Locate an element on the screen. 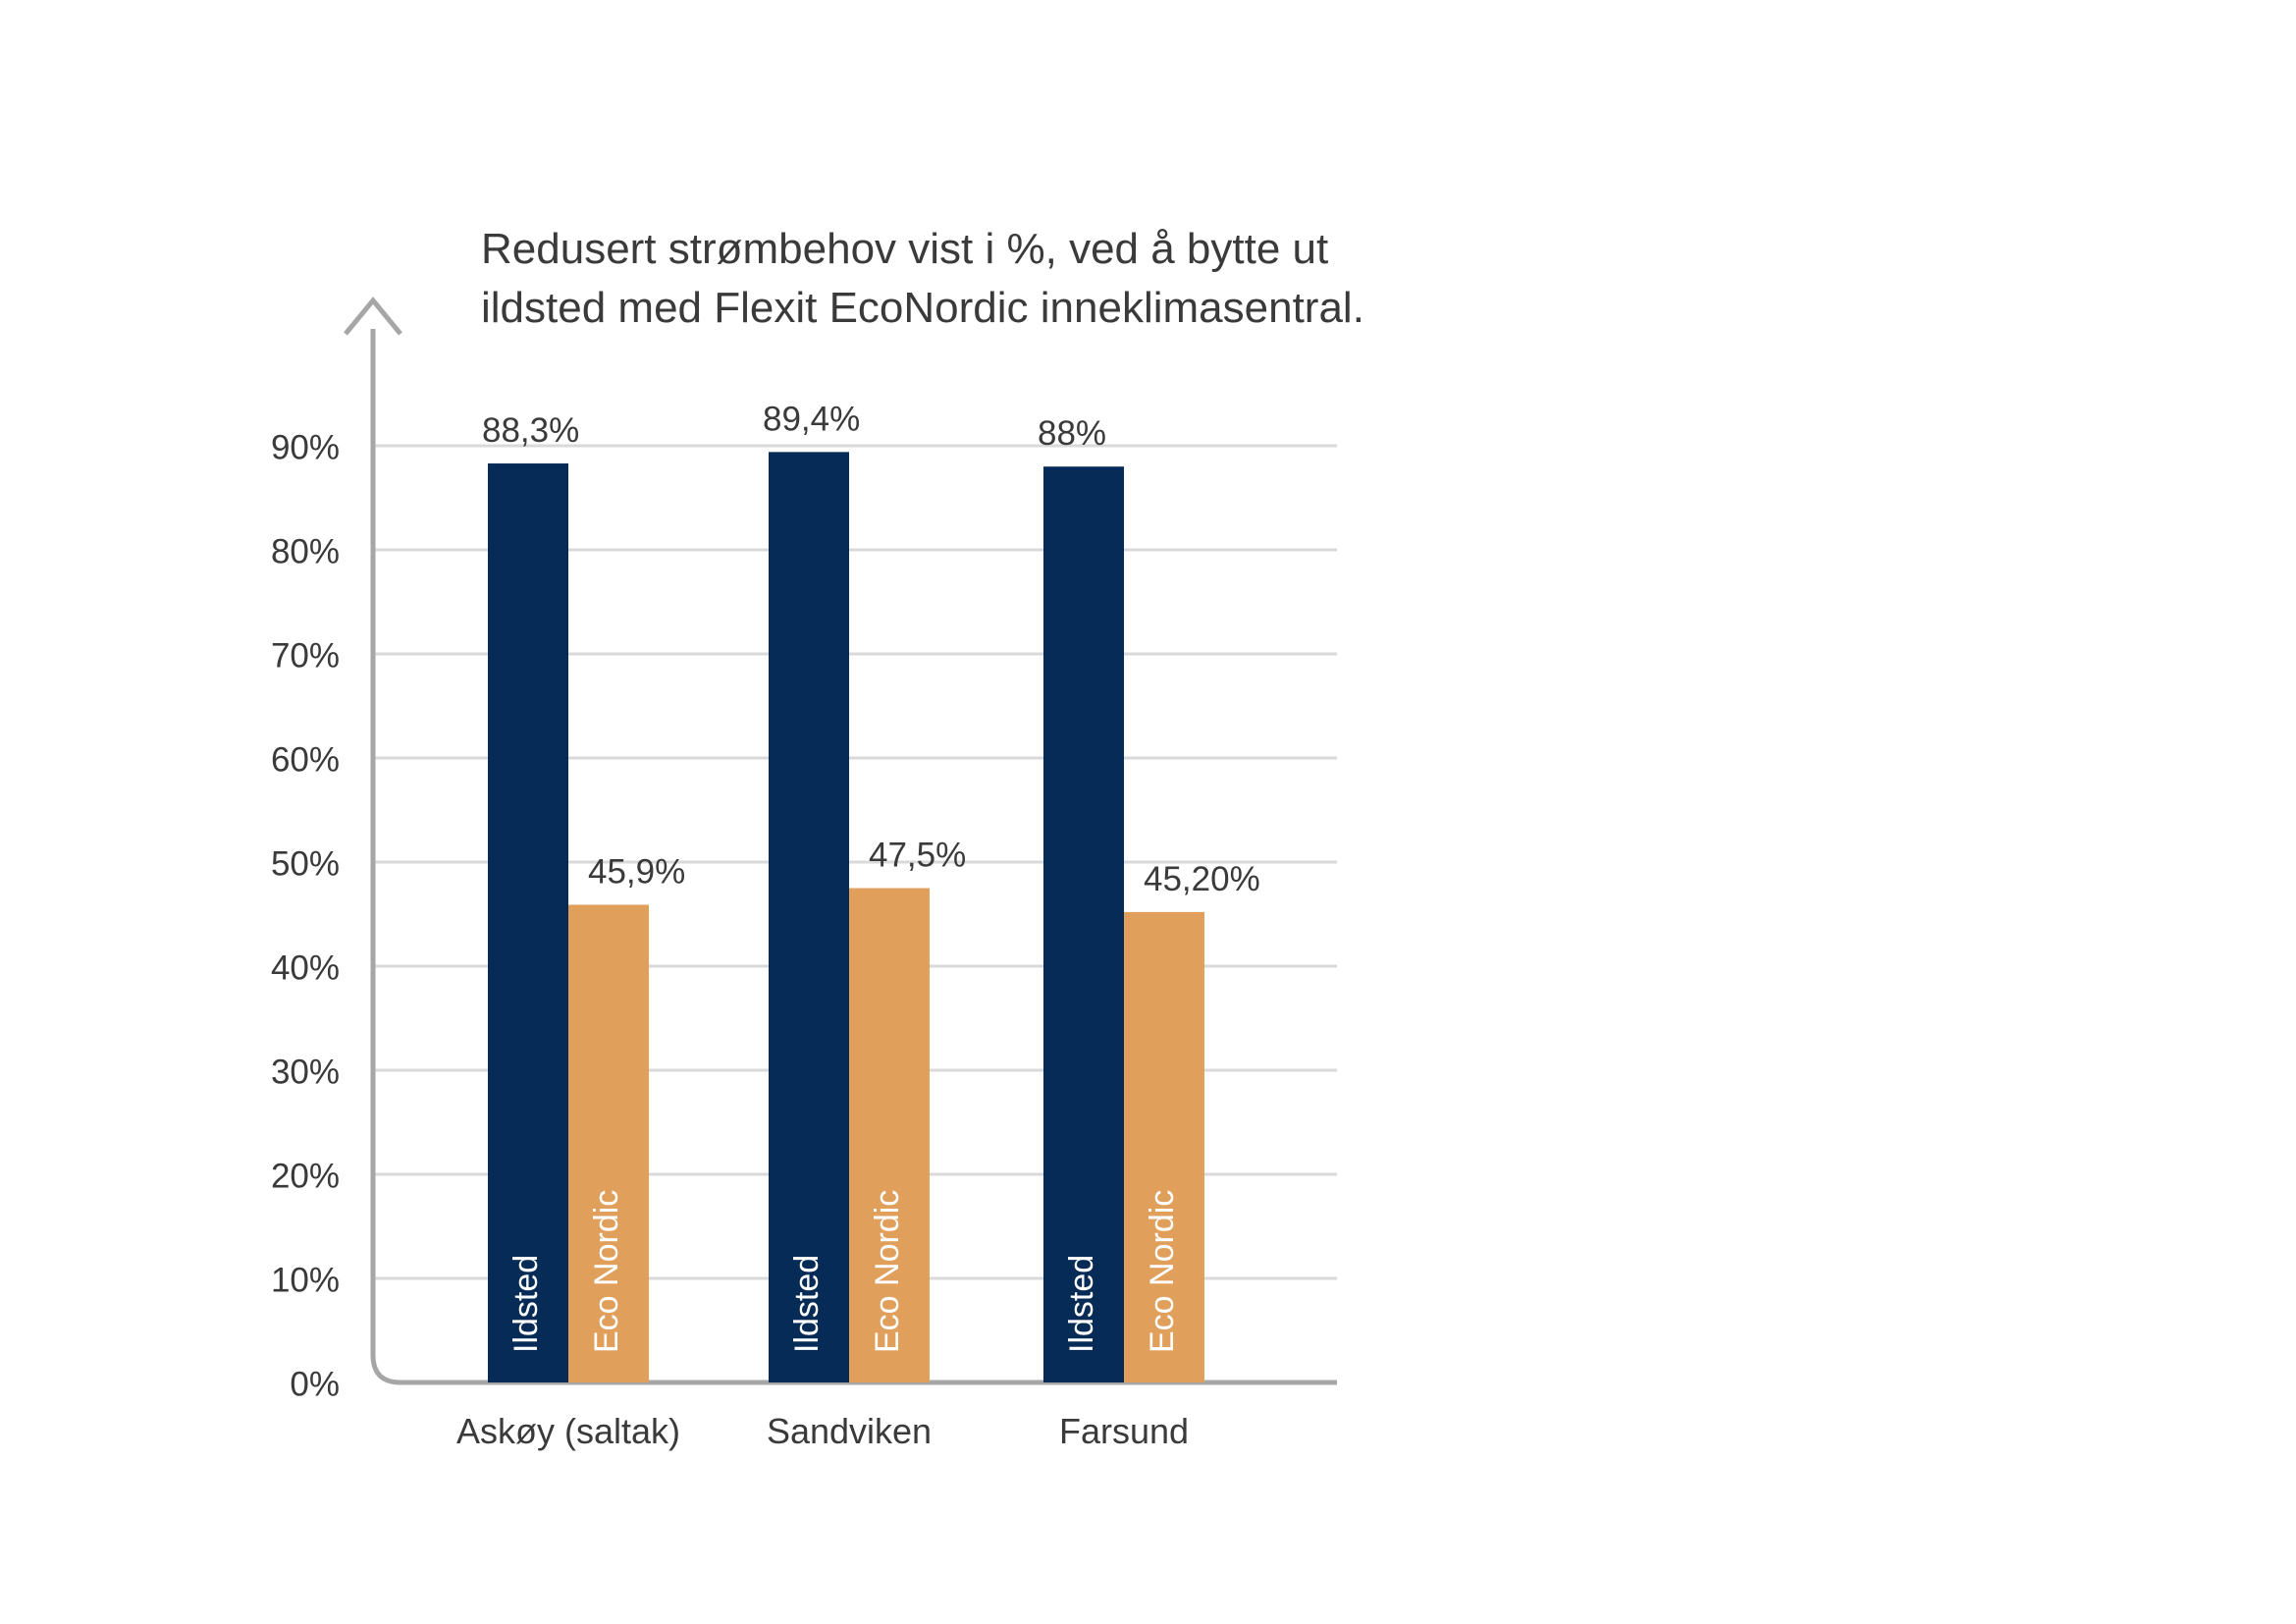  value-label-eco-nordic-3: 45,20% is located at coordinates (1202, 879).